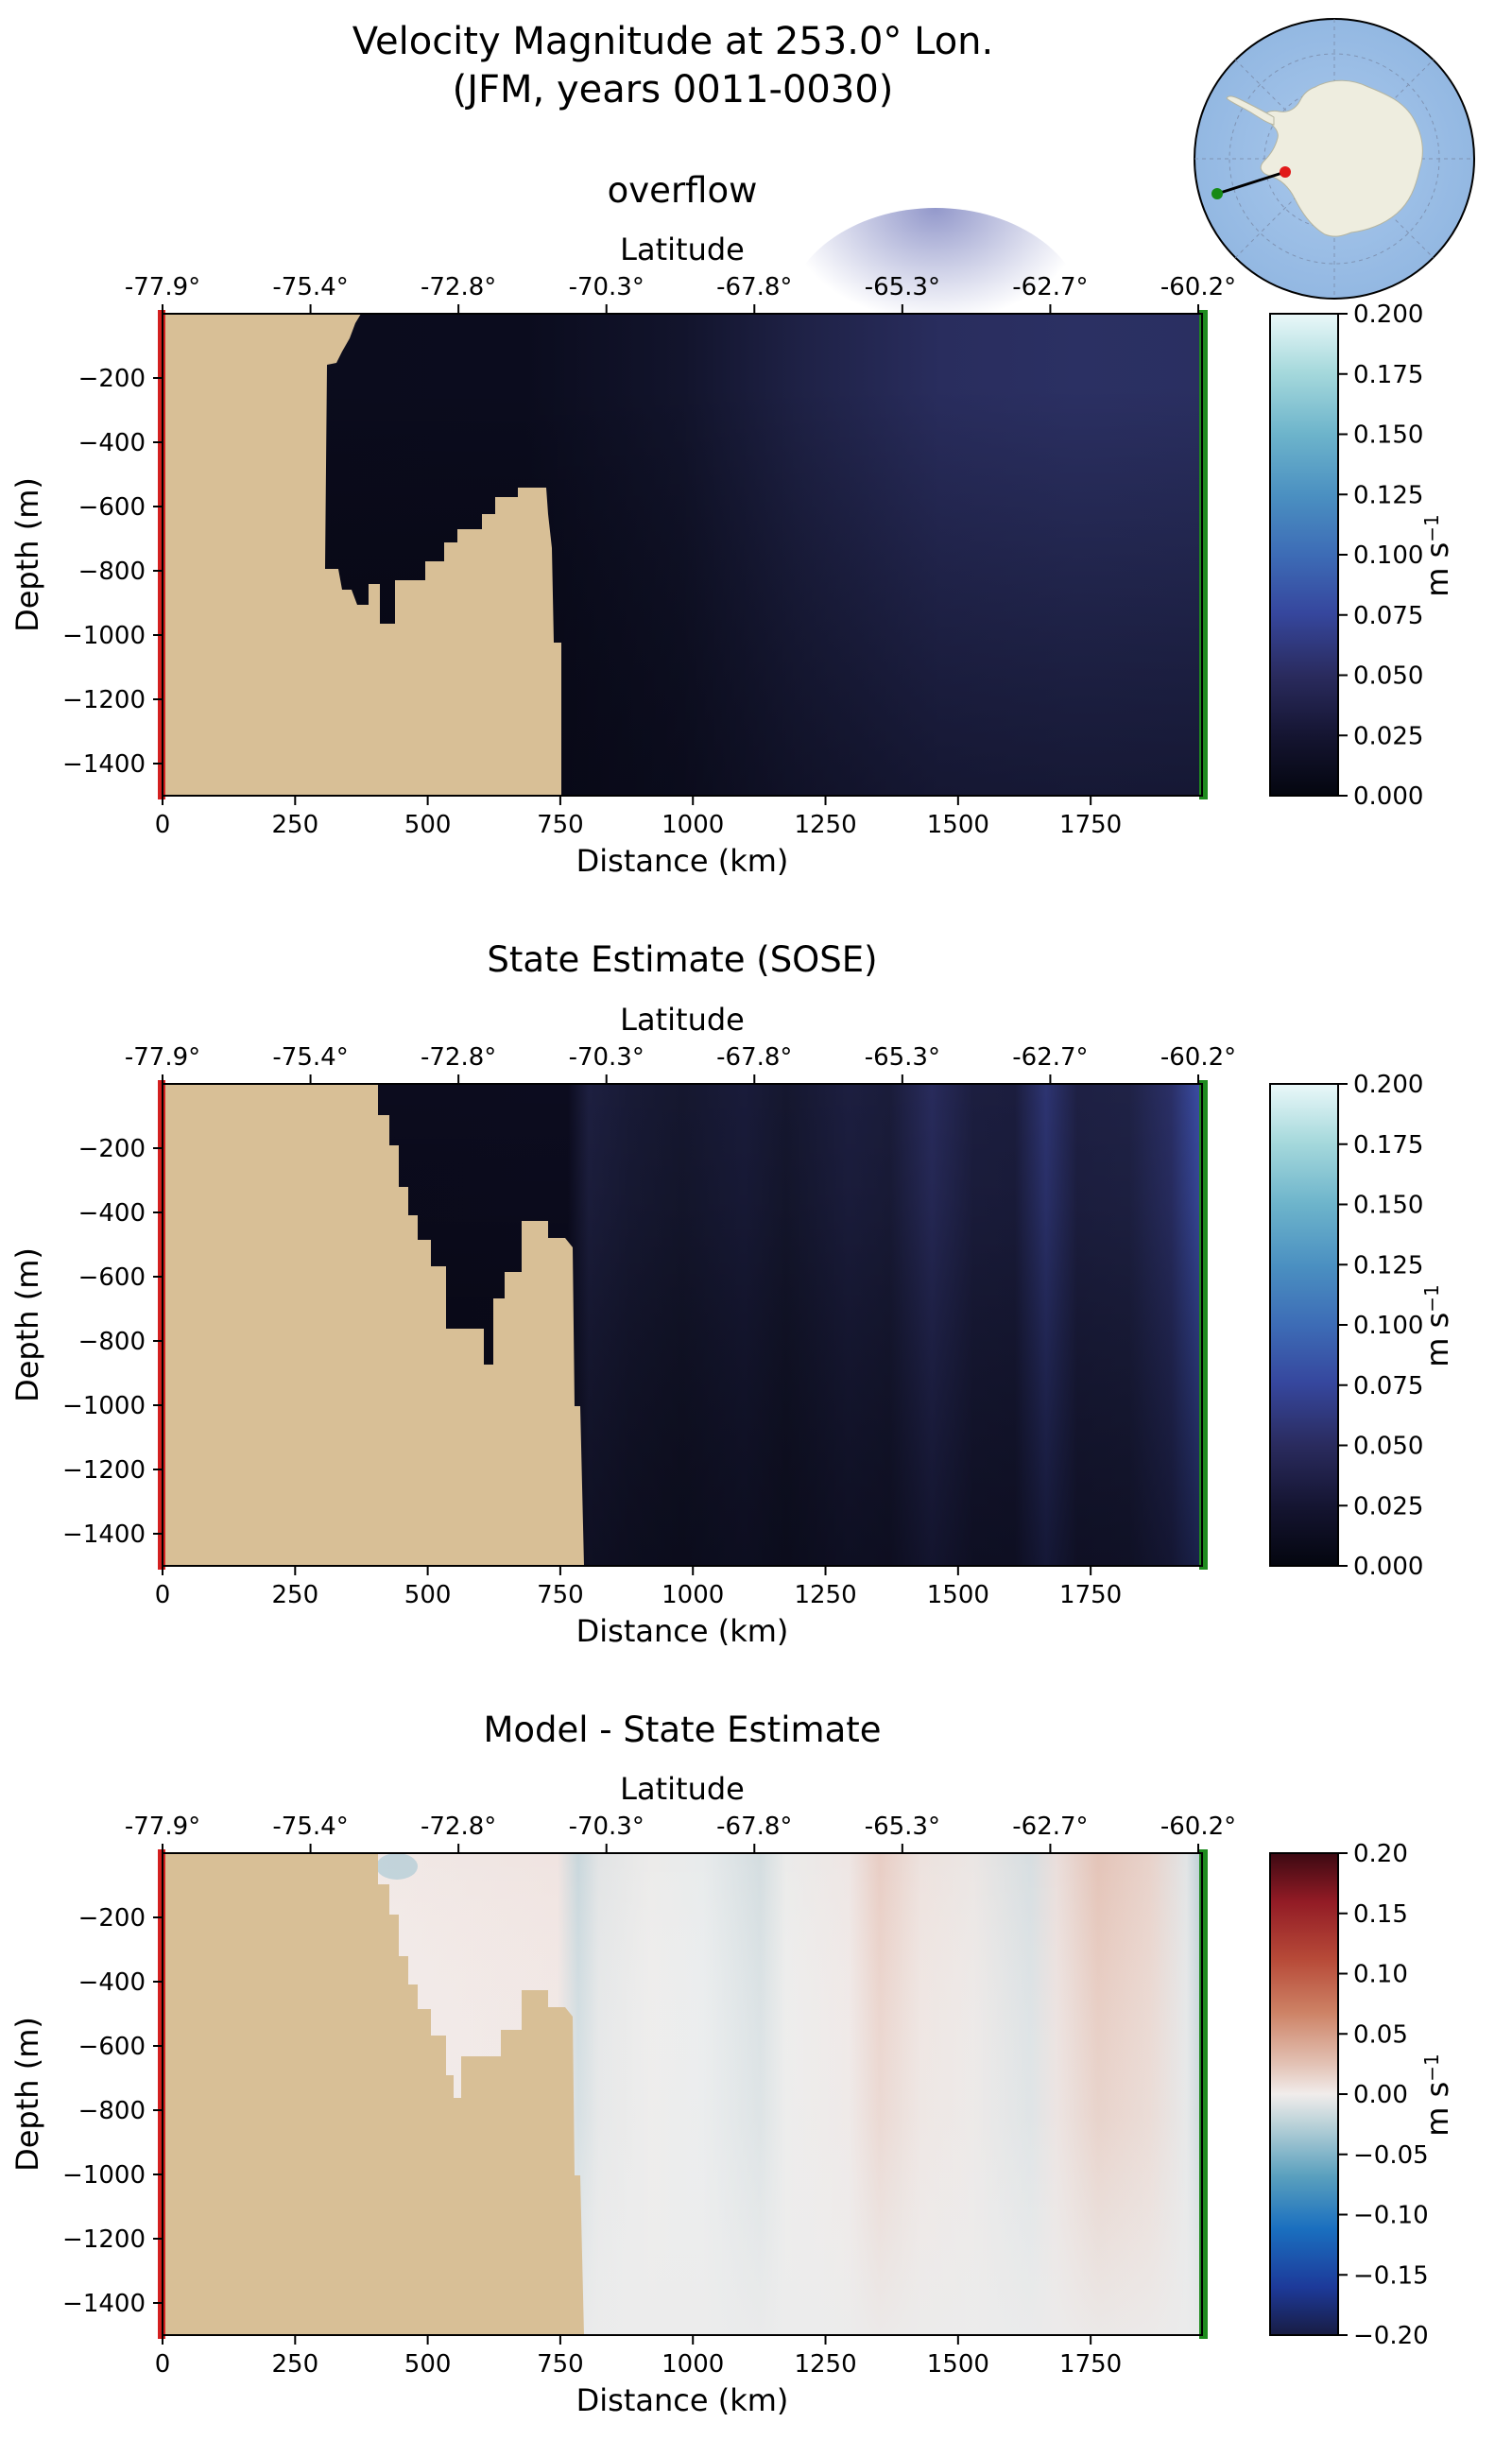 This screenshot has height=2457, width=1512. Describe the element at coordinates (1380, 1914) in the screenshot. I see `colorbar-tick-label: 0.15` at that location.